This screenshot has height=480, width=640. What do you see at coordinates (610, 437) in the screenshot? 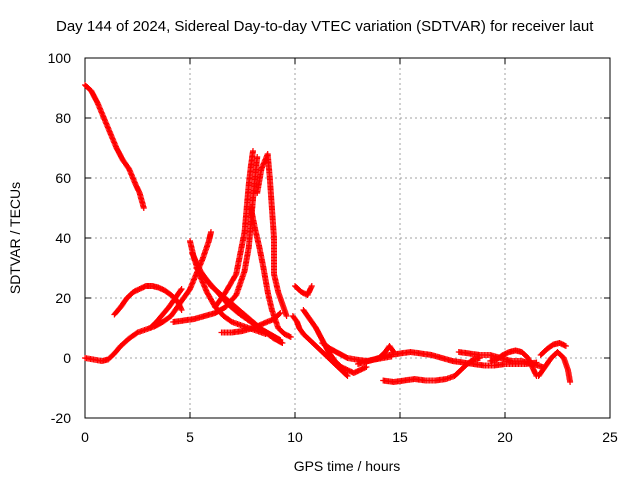
I see `x-tick-label: 25` at bounding box center [610, 437].